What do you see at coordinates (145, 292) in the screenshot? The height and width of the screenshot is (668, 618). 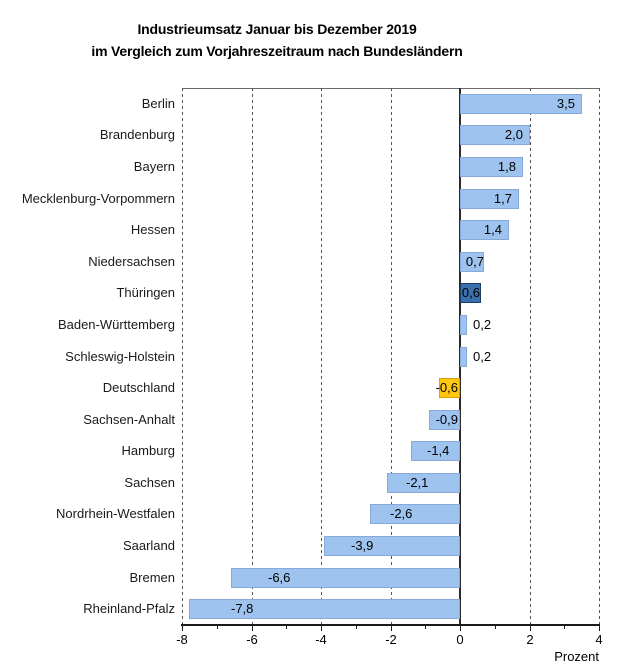 I see `category-label: Thüringen` at bounding box center [145, 292].